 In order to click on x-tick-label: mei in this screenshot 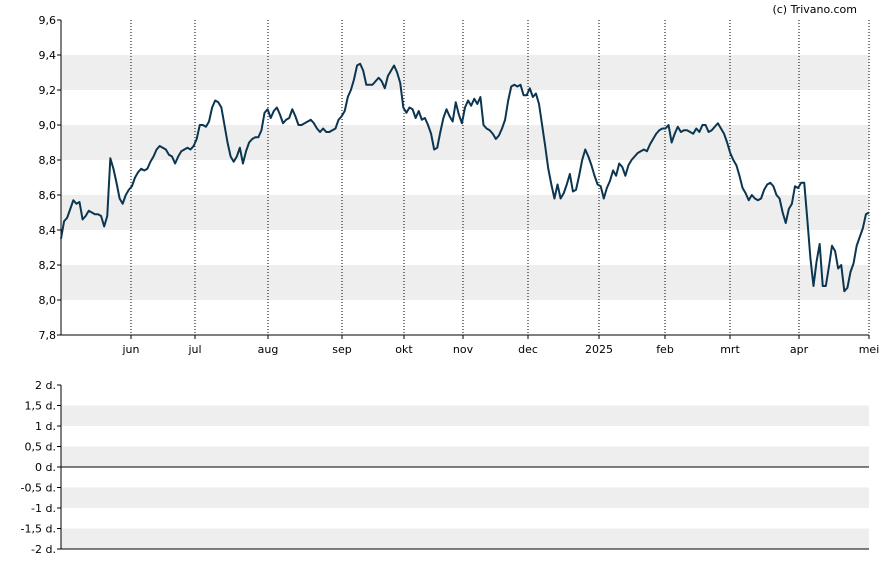, I will do `click(869, 349)`.